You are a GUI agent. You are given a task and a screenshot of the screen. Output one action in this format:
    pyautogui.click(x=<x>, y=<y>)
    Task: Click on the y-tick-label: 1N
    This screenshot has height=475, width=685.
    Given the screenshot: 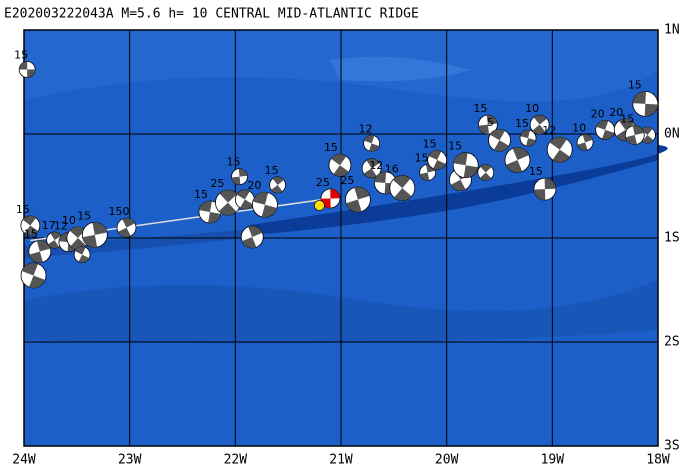 What is the action you would take?
    pyautogui.click(x=672, y=30)
    